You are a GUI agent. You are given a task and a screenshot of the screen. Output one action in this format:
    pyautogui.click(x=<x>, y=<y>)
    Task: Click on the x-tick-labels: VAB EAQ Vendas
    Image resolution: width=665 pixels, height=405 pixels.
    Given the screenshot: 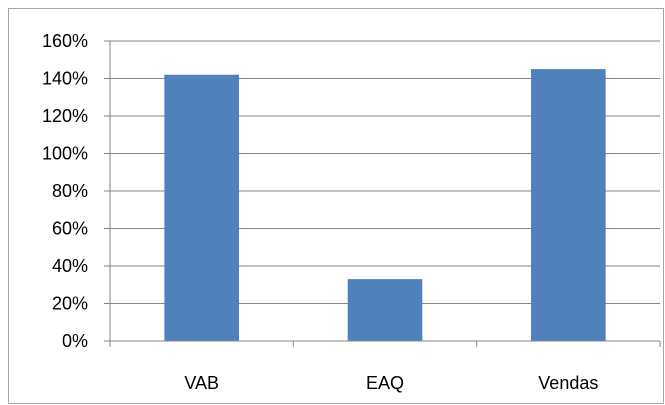 What is the action you would take?
    pyautogui.click(x=391, y=383)
    